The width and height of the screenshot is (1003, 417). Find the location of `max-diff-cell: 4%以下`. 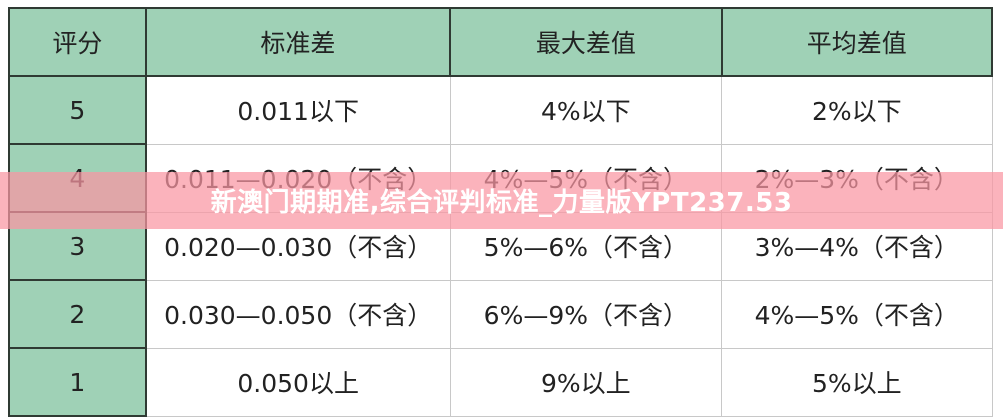

max-diff-cell: 4%以下 is located at coordinates (586, 110).